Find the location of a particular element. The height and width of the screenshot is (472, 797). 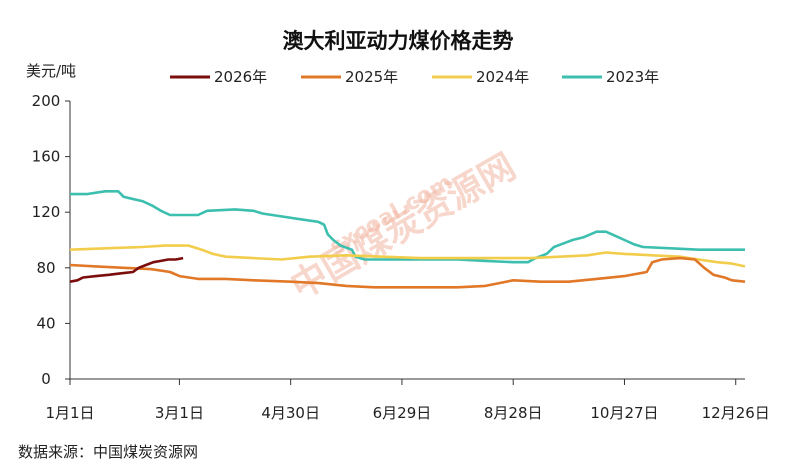

y-tick-label: 0 is located at coordinates (46, 379).